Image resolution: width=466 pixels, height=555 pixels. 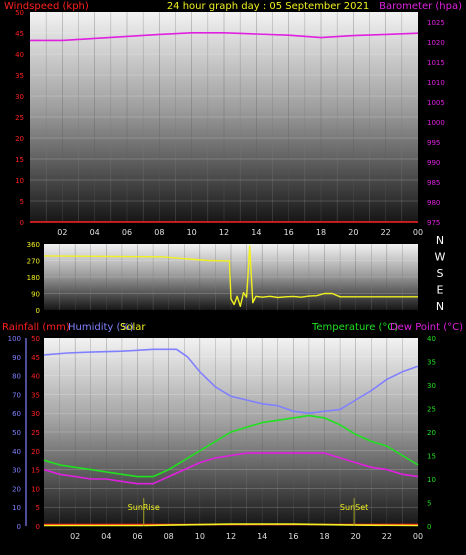 I want to click on humidity-tick-label: 70, so click(x=16, y=395).